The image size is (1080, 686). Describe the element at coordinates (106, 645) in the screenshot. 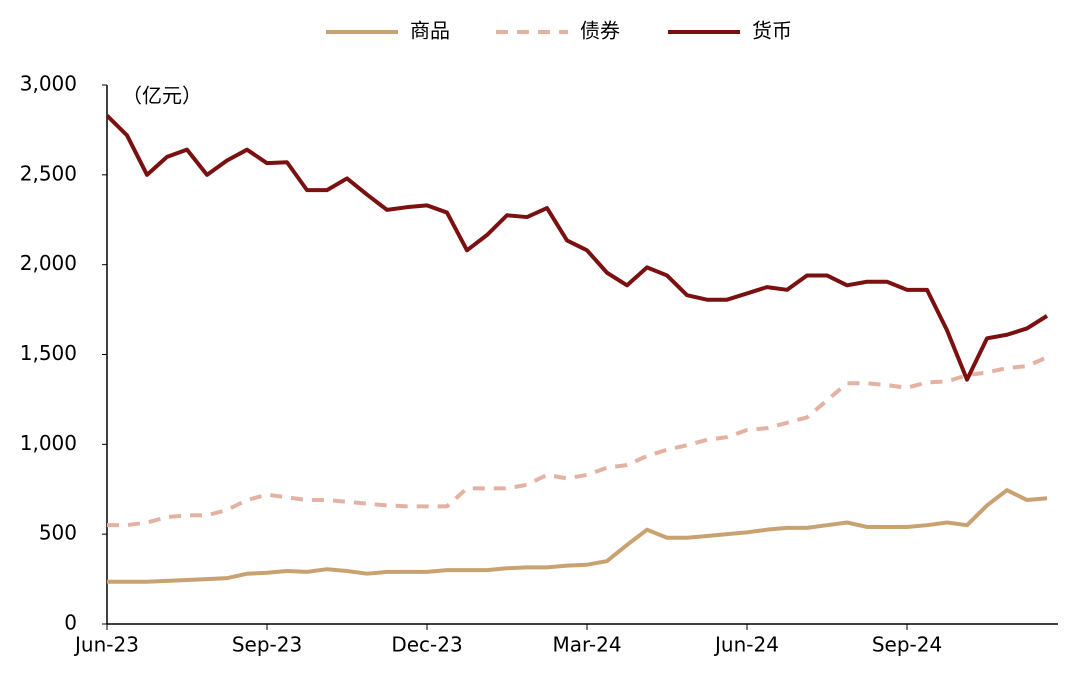

I see `x-tick-label: Jun-23` at that location.